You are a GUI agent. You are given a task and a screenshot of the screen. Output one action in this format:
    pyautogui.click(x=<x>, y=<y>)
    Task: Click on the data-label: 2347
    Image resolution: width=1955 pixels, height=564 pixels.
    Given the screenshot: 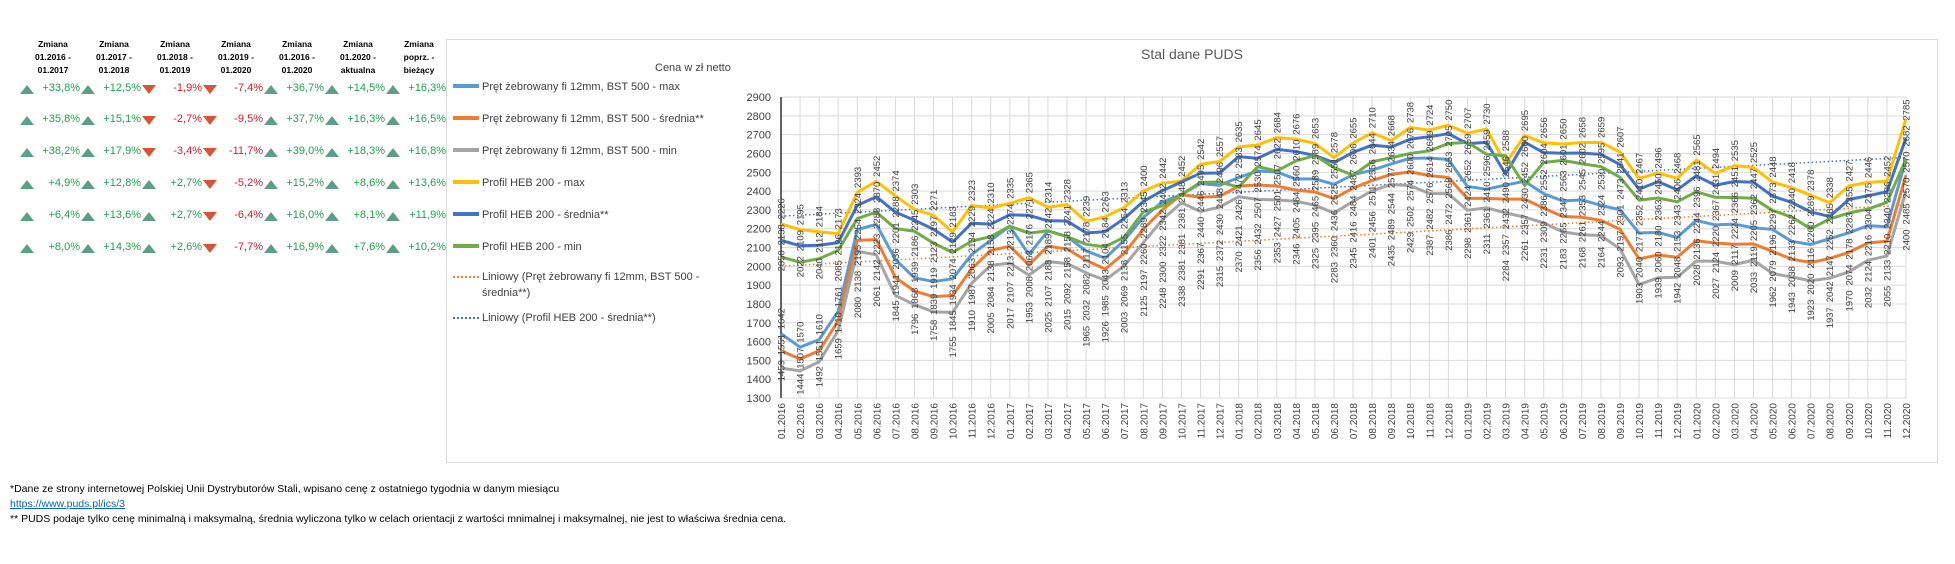 What is the action you would take?
    pyautogui.click(x=1563, y=206)
    